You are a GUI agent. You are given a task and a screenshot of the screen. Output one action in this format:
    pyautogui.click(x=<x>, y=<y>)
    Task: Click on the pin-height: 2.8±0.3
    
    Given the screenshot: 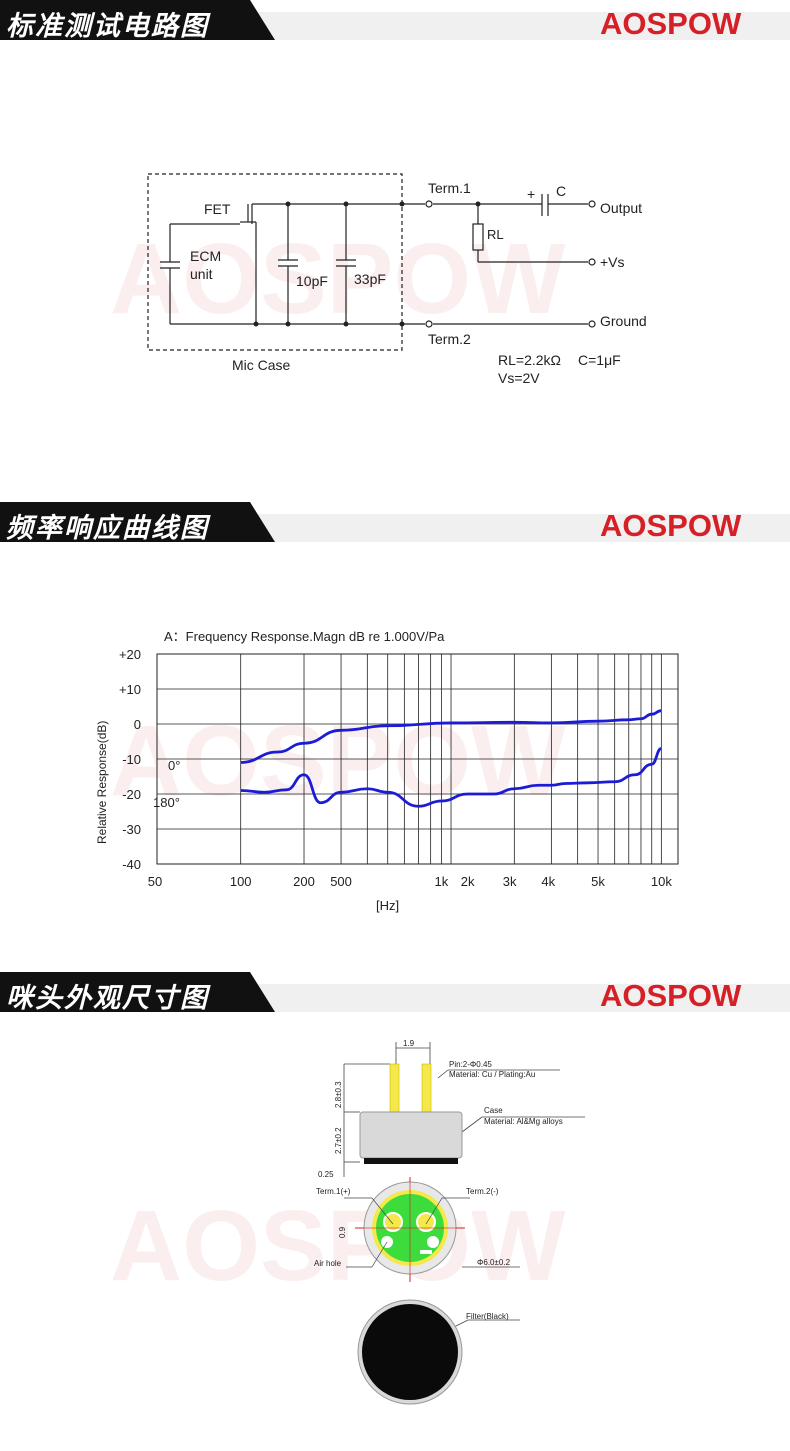 What is the action you would take?
    pyautogui.click(x=338, y=1094)
    